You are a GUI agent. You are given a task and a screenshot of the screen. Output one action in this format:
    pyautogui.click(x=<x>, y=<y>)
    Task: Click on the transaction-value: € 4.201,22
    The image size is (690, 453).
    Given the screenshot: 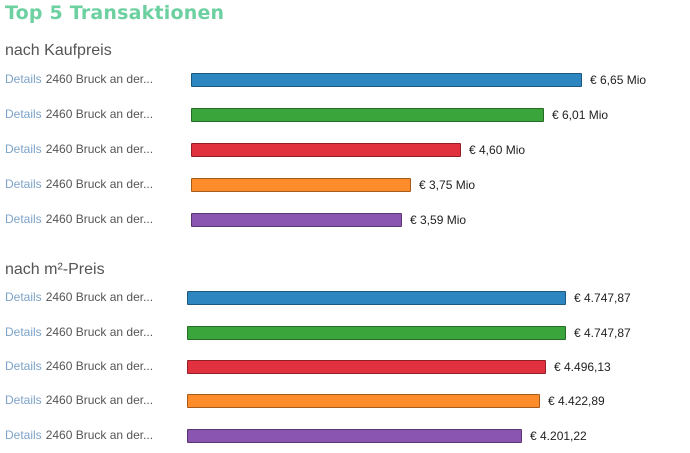 What is the action you would take?
    pyautogui.click(x=558, y=436)
    